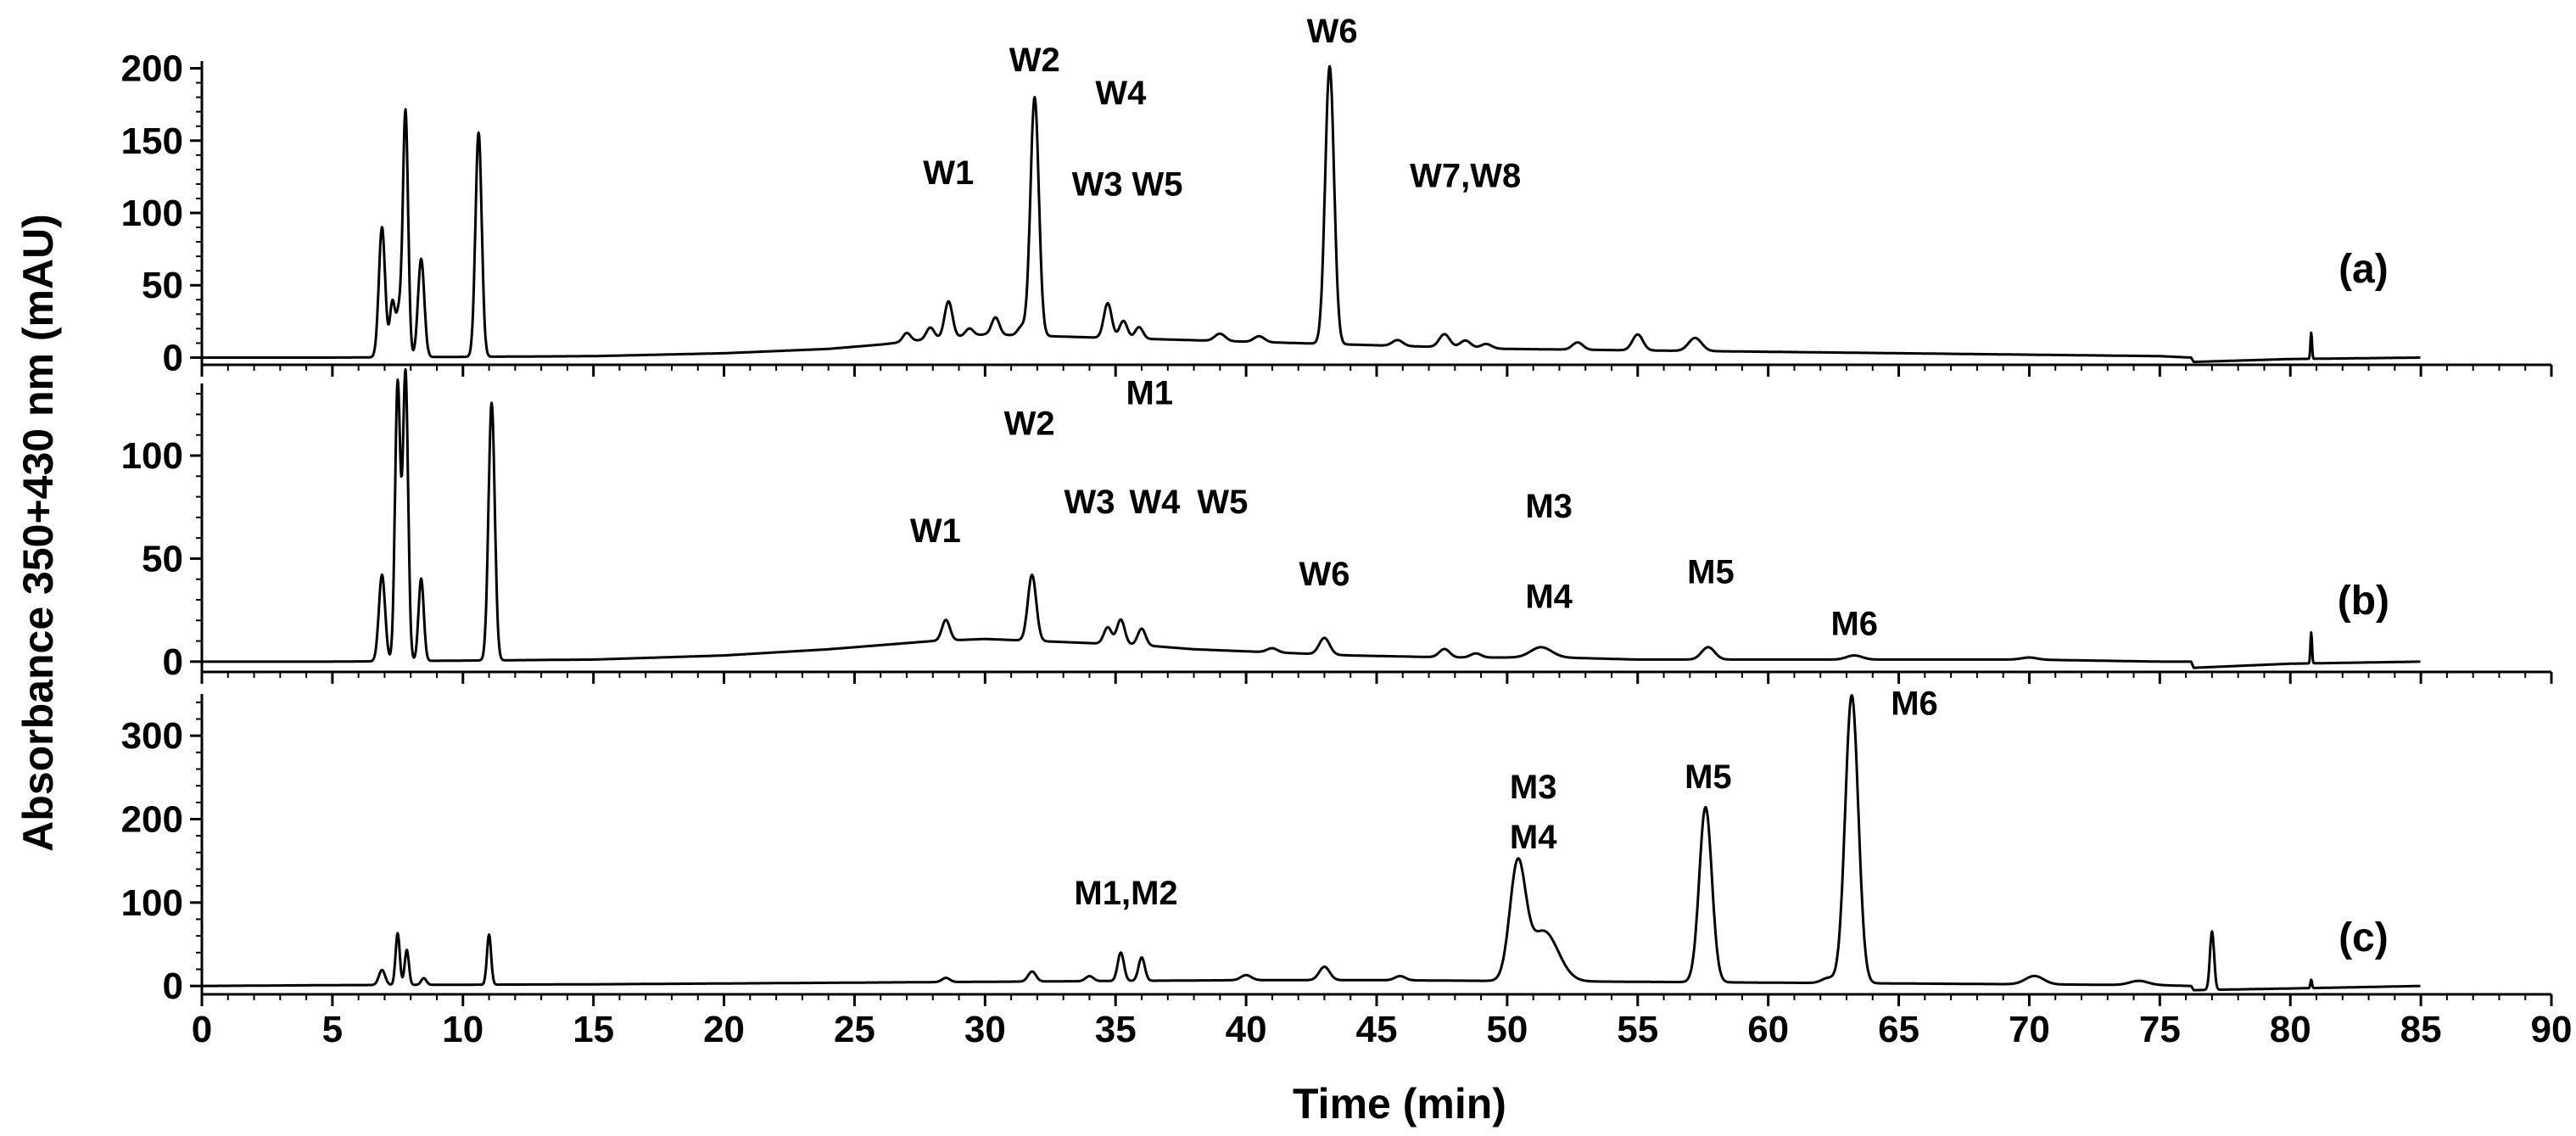 The width and height of the screenshot is (2576, 1136). Describe the element at coordinates (38, 533) in the screenshot. I see `y-axis-title: Absorbance 350+430 nm (mAU)` at that location.